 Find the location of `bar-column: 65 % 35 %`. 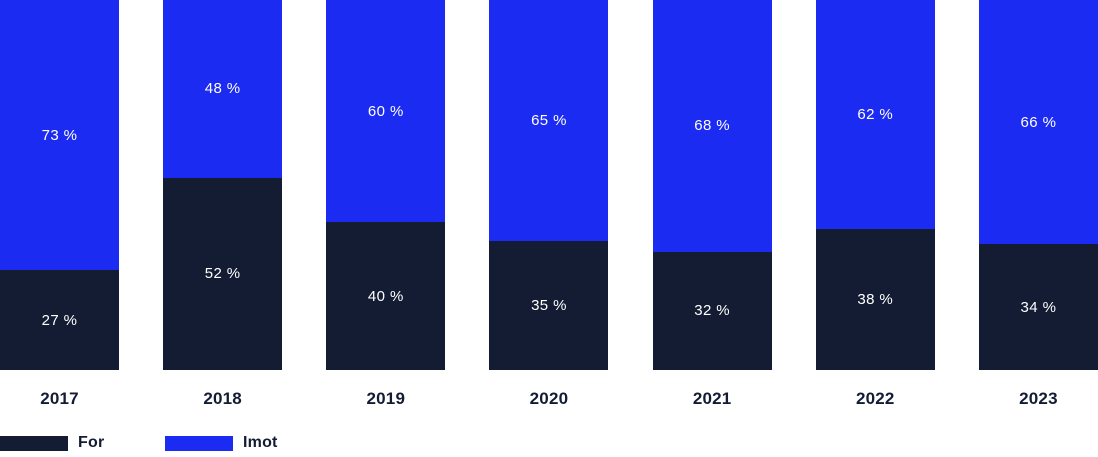

bar-column: 65 % 35 % is located at coordinates (549, 185).